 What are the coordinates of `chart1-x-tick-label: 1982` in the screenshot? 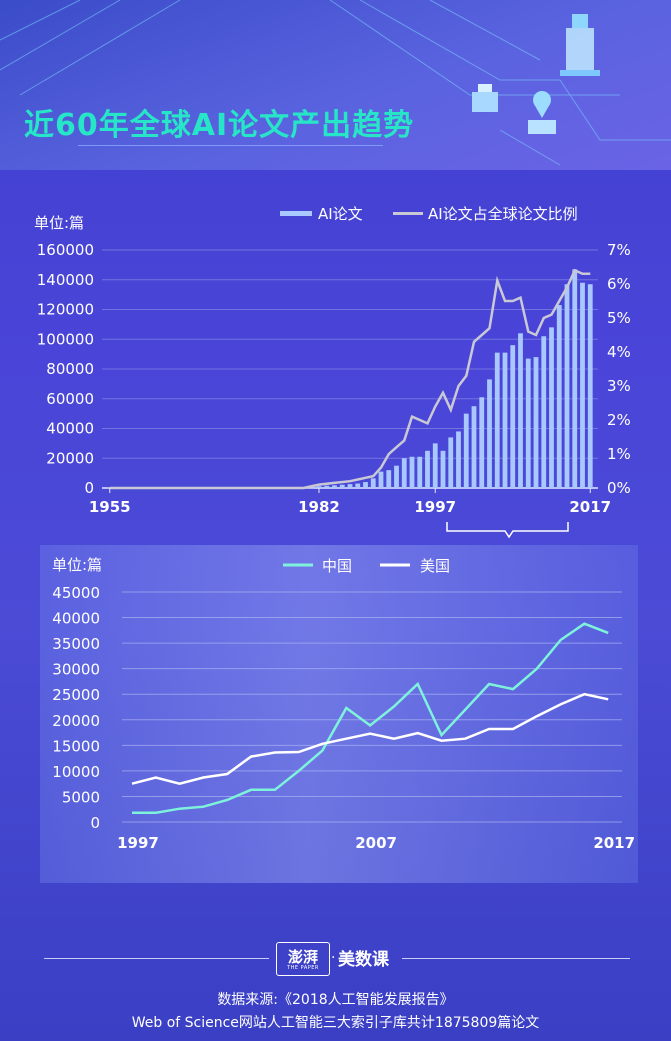 It's located at (319, 507).